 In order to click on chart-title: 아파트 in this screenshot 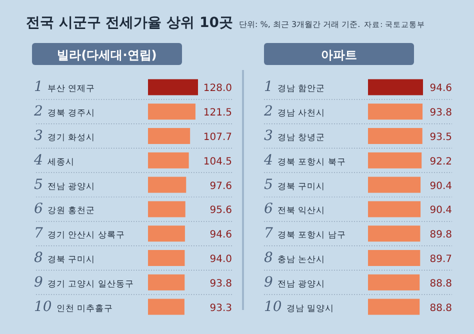, I will do `click(339, 55)`.